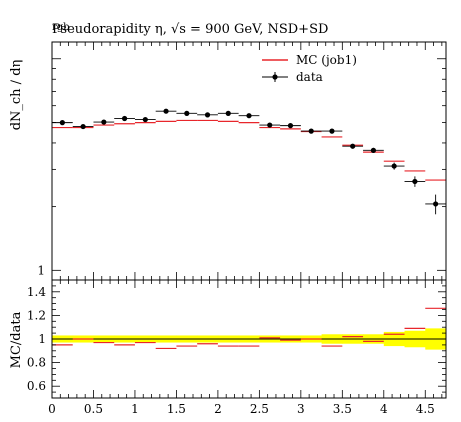 Image resolution: width=461 pixels, height=422 pixels. Describe the element at coordinates (42, 339) in the screenshot. I see `ratio-y-tick-label: 1` at that location.